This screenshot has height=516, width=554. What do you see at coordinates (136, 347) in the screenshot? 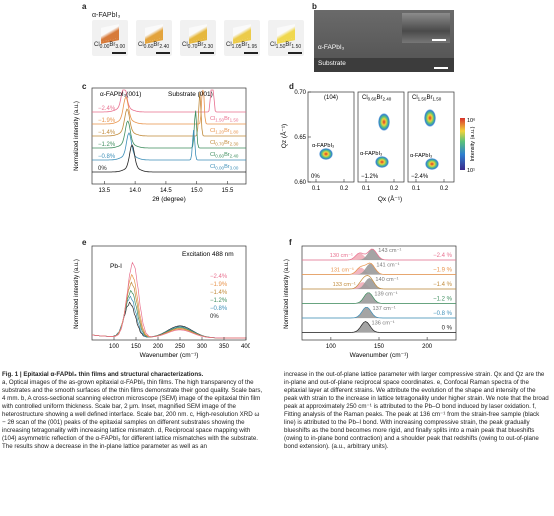
I see `raman-xtick-label-1: 150` at bounding box center [136, 347].